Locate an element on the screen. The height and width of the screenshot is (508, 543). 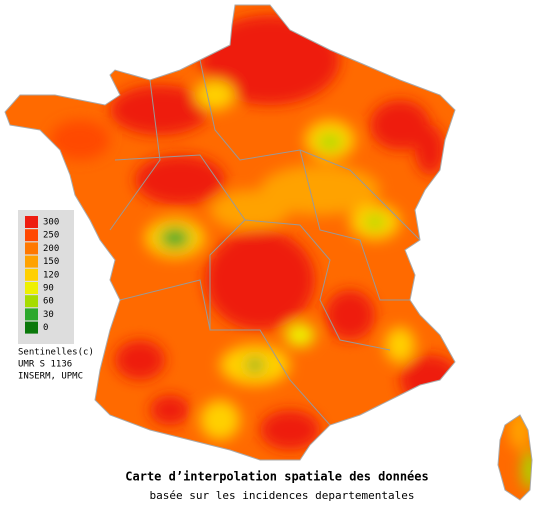
credit: INSERM, UPMC is located at coordinates (50, 377).